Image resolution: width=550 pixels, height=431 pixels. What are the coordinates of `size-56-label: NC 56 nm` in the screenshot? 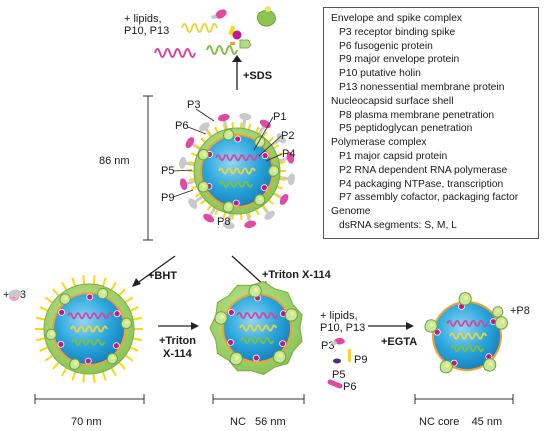 It's located at (258, 422).